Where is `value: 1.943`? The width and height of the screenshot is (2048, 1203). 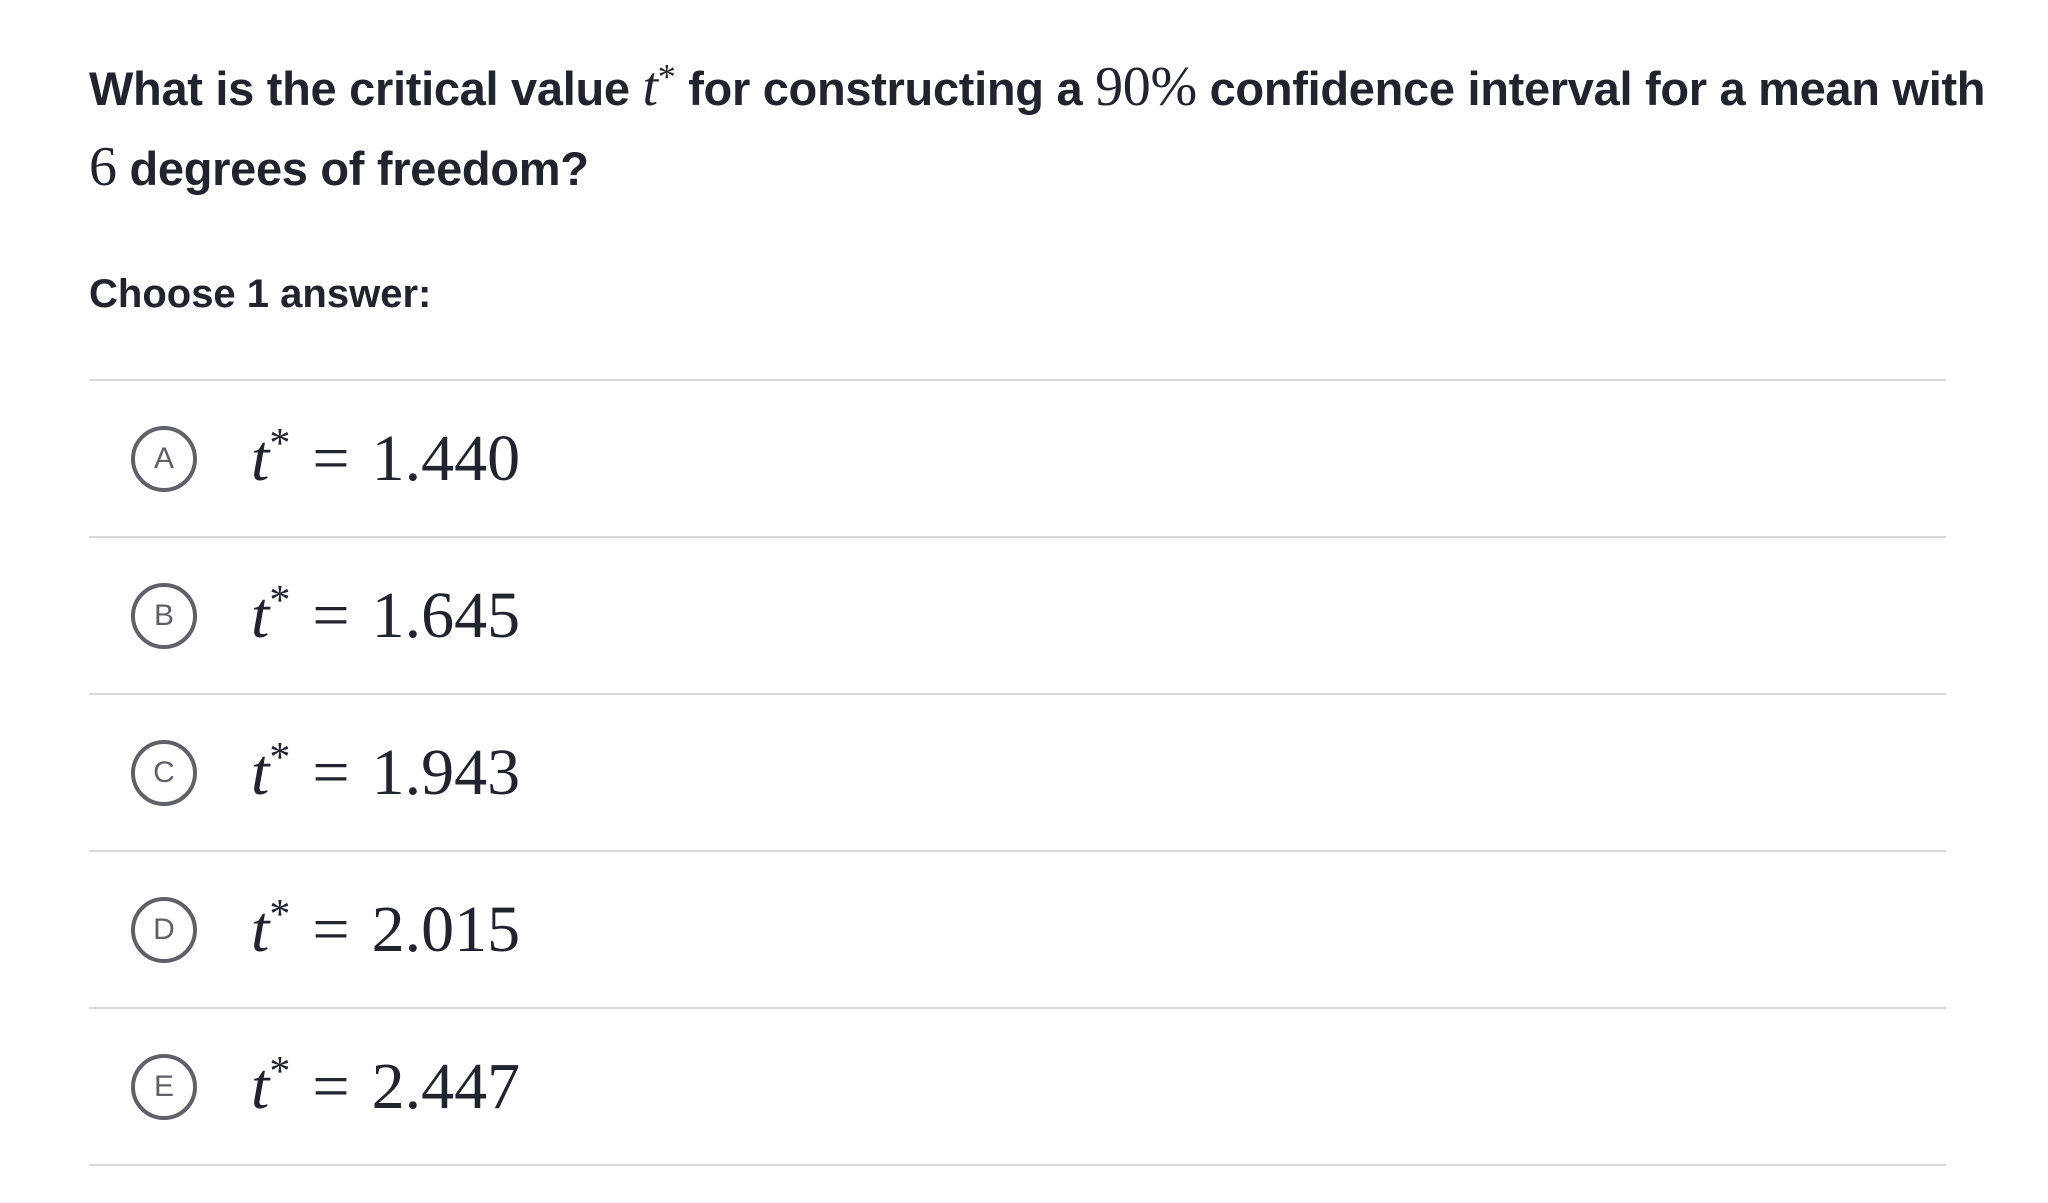 value: 1.943 is located at coordinates (446, 772).